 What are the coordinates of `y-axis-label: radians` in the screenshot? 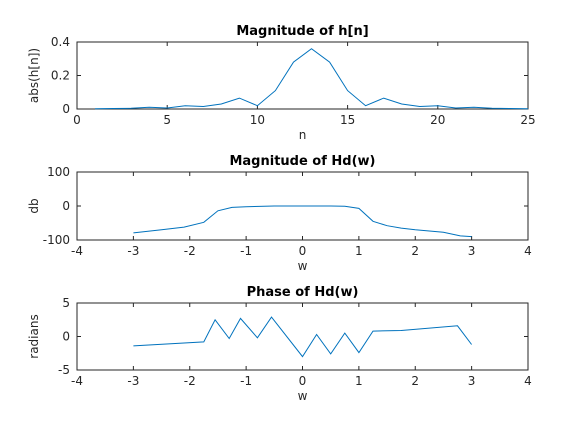 It's located at (34, 336).